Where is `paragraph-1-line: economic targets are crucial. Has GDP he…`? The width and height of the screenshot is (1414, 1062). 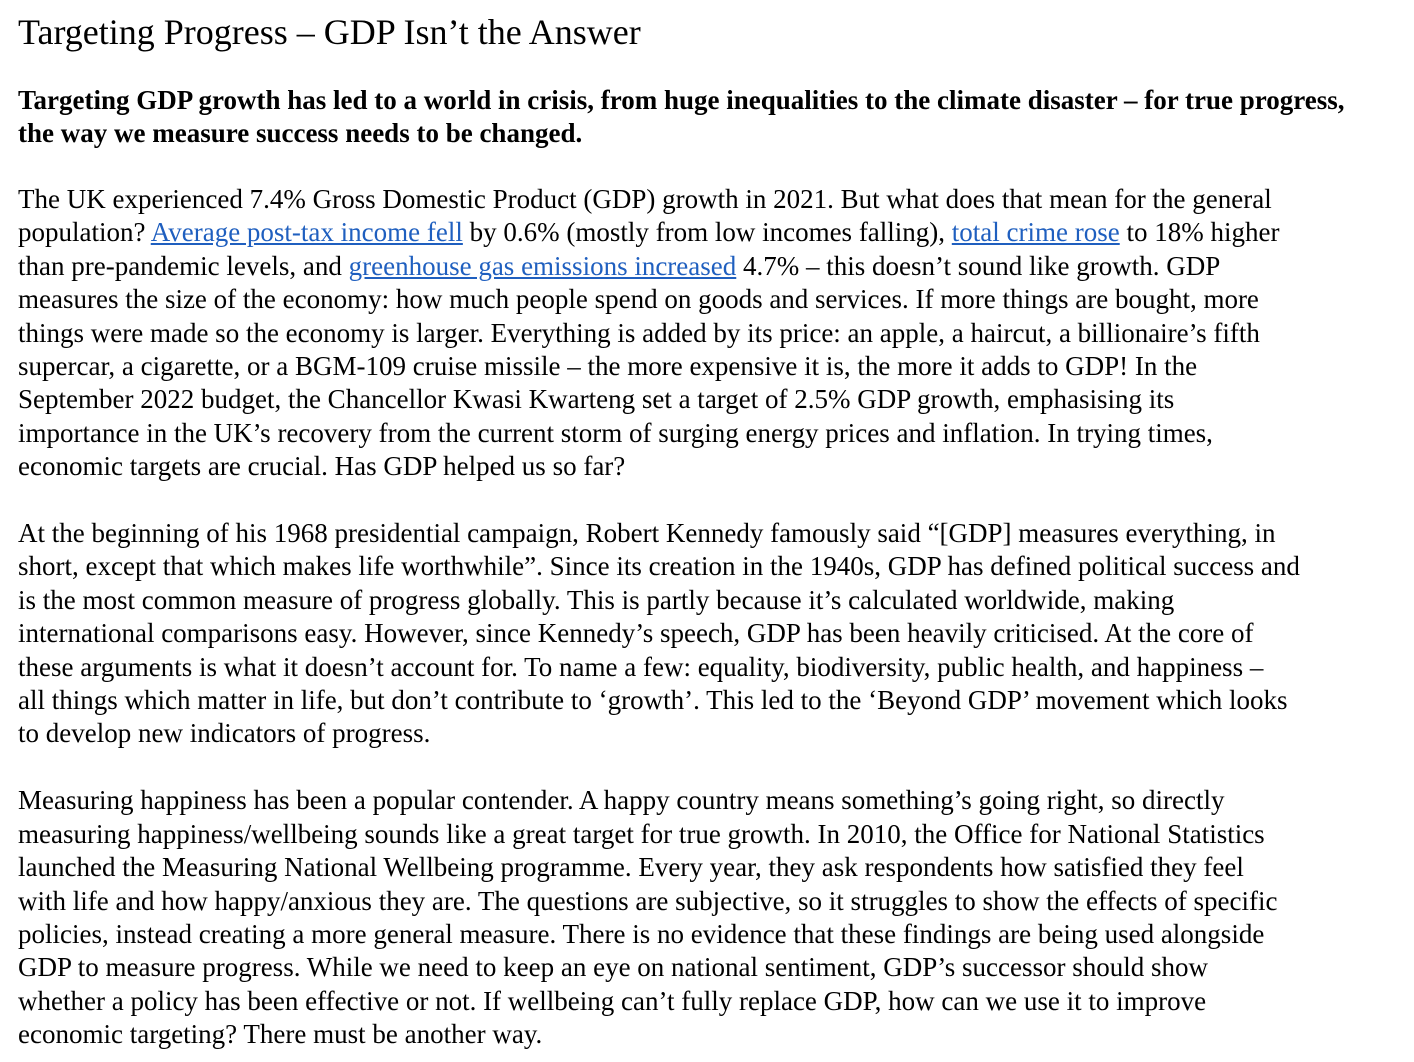
paragraph-1-line: economic targets are crucial. Has GDP he… is located at coordinates (322, 466).